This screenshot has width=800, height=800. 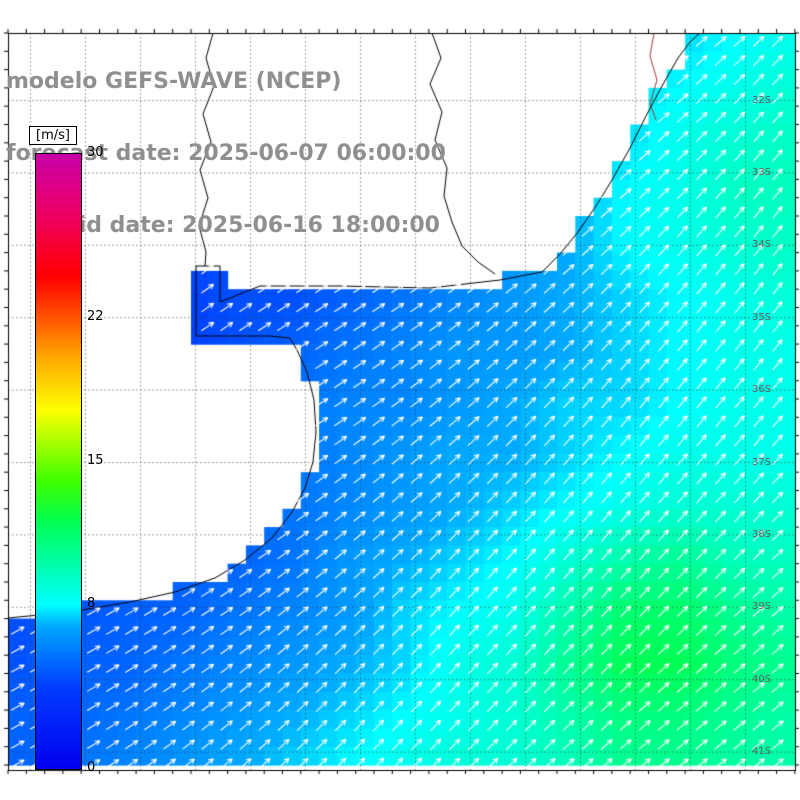 What do you see at coordinates (95, 316) in the screenshot?
I see `colorbar-tick: 22` at bounding box center [95, 316].